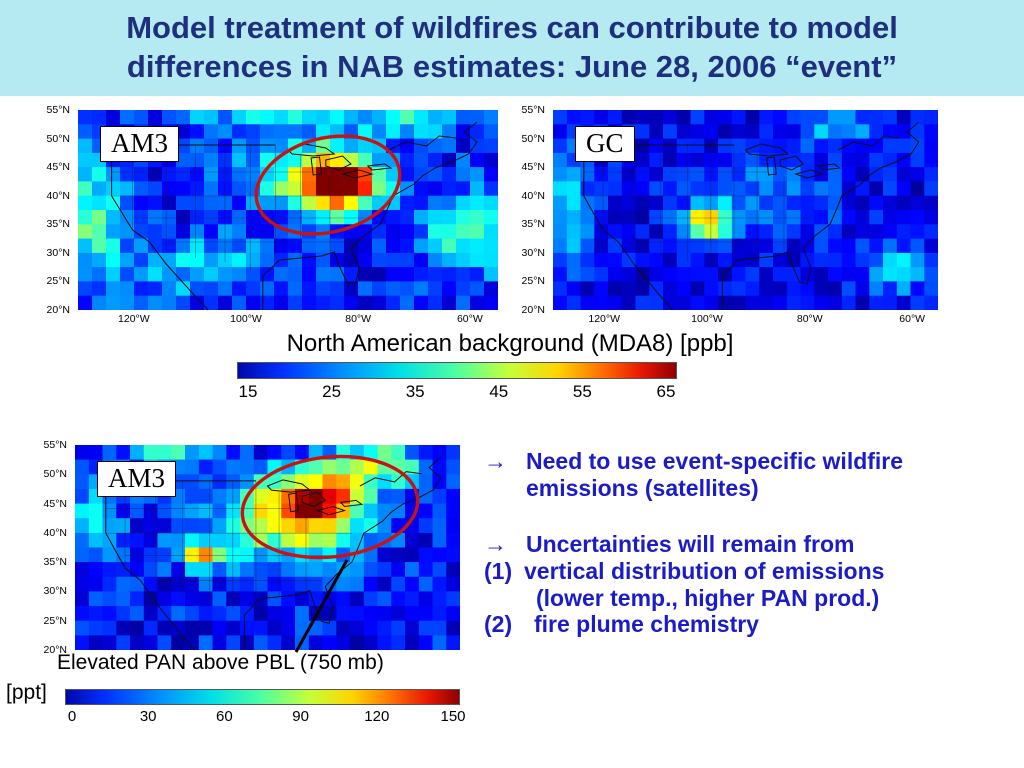 The width and height of the screenshot is (1024, 768). Describe the element at coordinates (642, 487) in the screenshot. I see `bullet1-line2: emissions (satellites)` at that location.